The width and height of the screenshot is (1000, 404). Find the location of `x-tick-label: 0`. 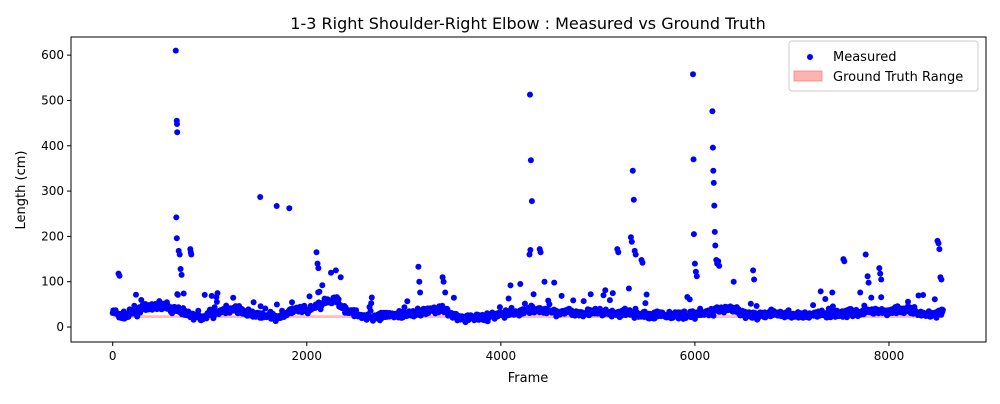

x-tick-label: 0 is located at coordinates (113, 356).